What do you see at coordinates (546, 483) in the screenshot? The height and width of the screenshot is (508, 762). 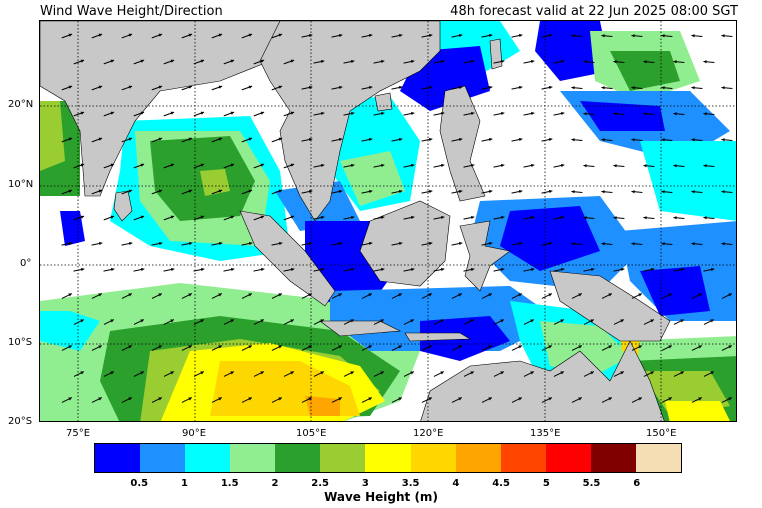 I see `colorbar-tick-label: 5` at bounding box center [546, 483].